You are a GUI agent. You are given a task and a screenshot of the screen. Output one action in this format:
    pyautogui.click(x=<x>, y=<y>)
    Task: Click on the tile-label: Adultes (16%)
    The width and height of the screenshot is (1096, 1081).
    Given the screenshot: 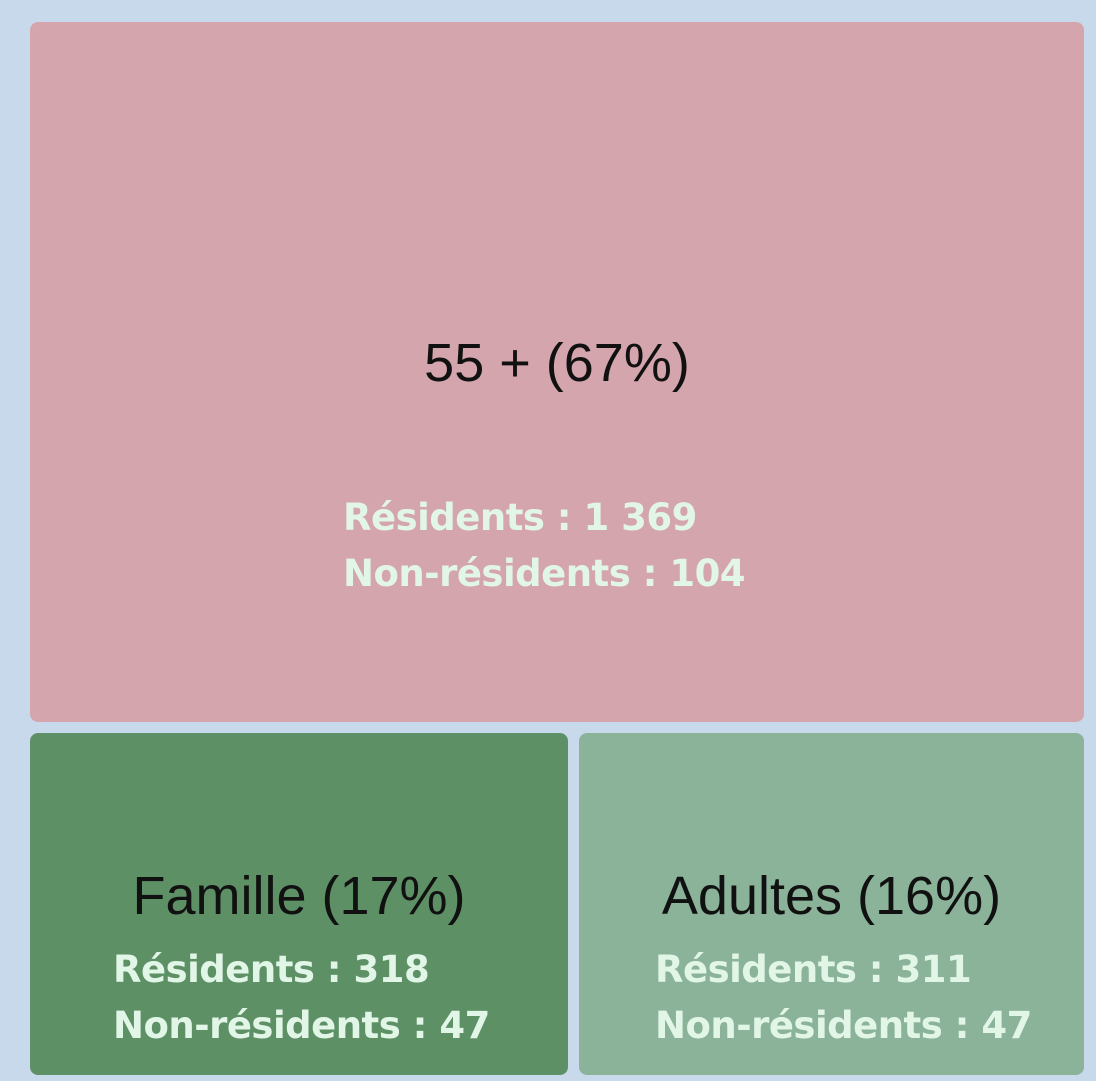 What is the action you would take?
    pyautogui.click(x=831, y=896)
    